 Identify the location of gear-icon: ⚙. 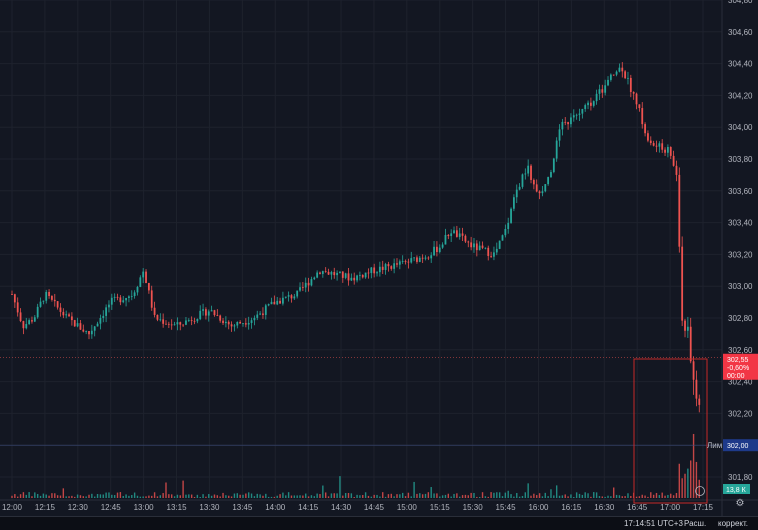
(740, 503).